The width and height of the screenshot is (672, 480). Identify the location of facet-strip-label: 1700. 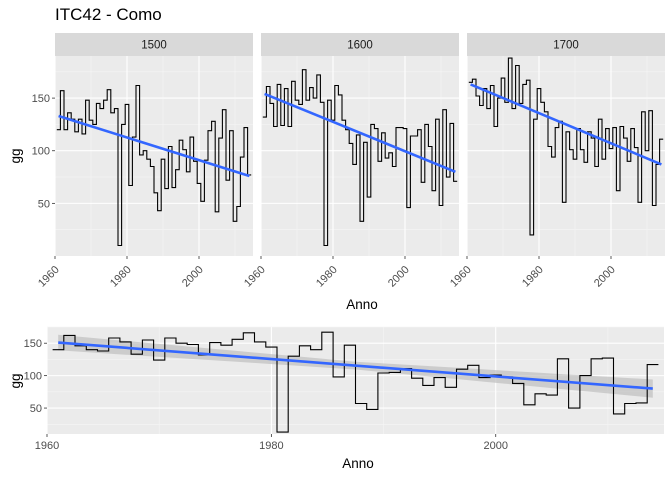
(566, 46).